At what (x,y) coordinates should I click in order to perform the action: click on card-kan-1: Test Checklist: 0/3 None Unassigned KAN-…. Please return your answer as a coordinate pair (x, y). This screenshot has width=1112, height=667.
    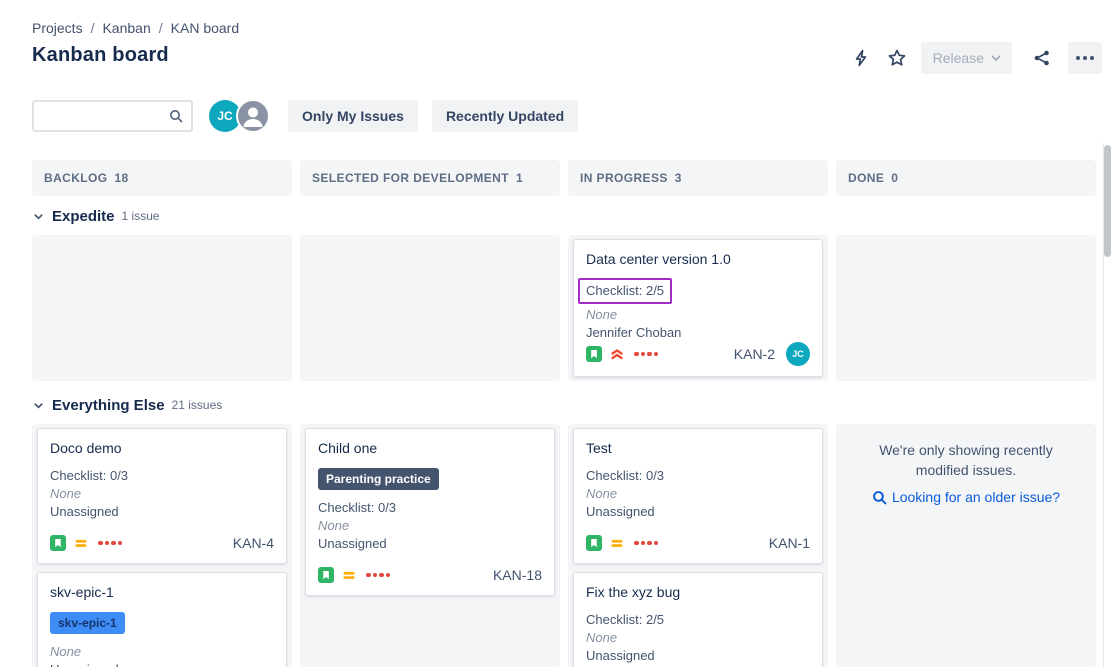
    Looking at the image, I should click on (698, 496).